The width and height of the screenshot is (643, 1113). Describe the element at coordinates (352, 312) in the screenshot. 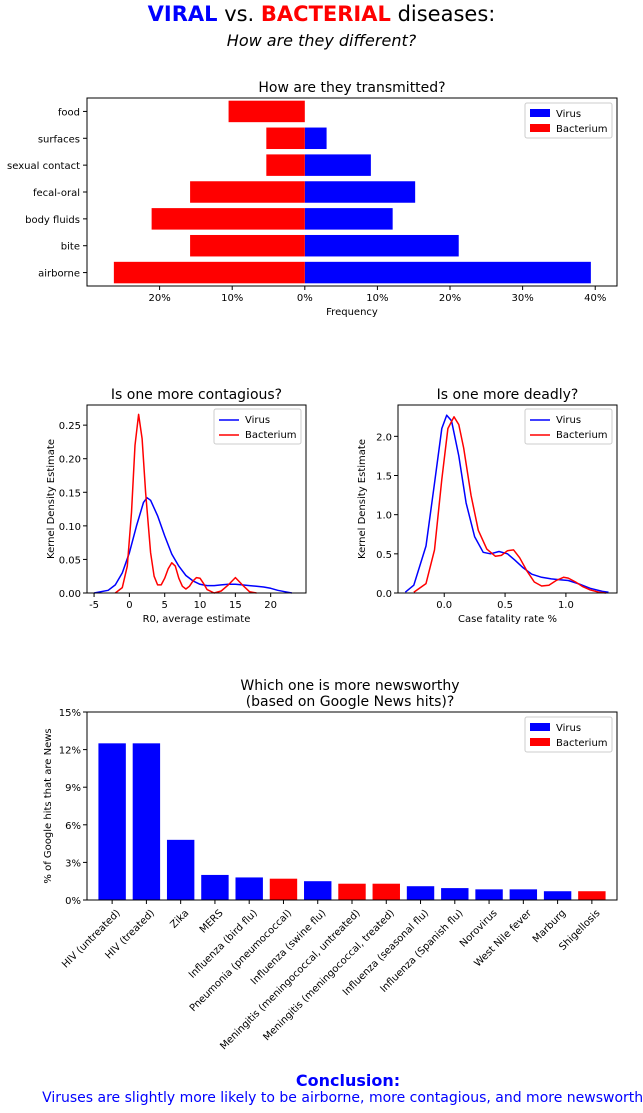

I see `chart1-xlabel: Frequency` at that location.